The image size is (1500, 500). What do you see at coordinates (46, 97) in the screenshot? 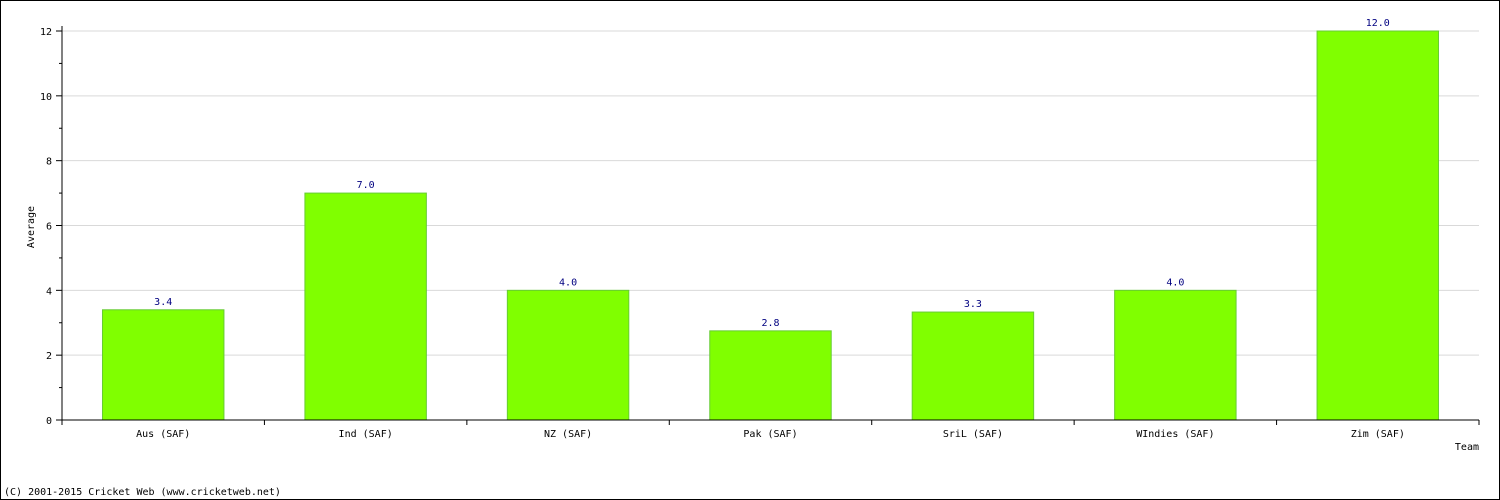
I see `y-tick-label: 10` at bounding box center [46, 97].